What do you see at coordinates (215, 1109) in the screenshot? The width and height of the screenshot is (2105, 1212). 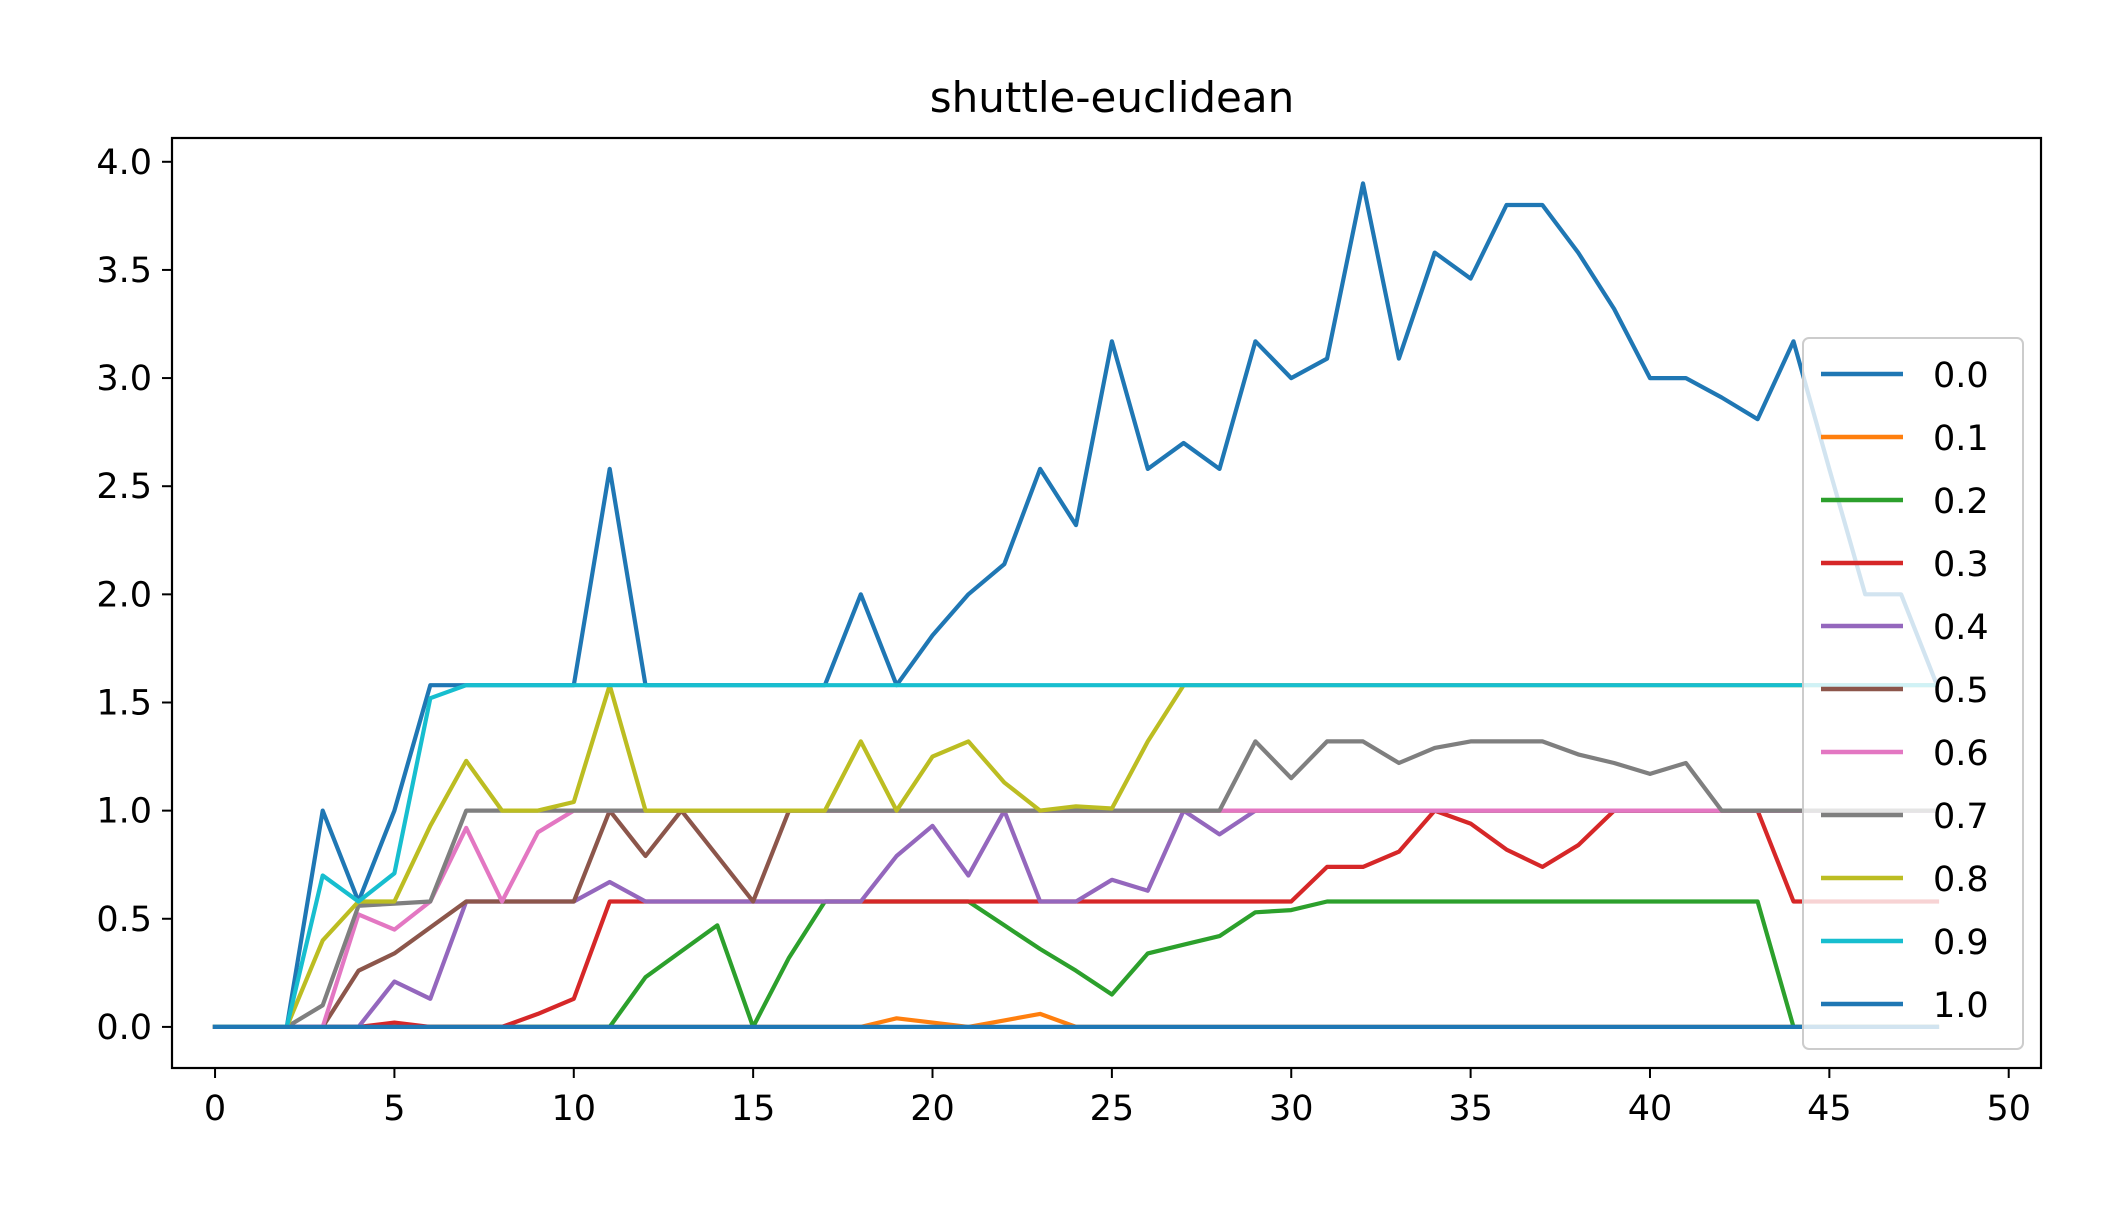 I see `x-tick-label: 0` at bounding box center [215, 1109].